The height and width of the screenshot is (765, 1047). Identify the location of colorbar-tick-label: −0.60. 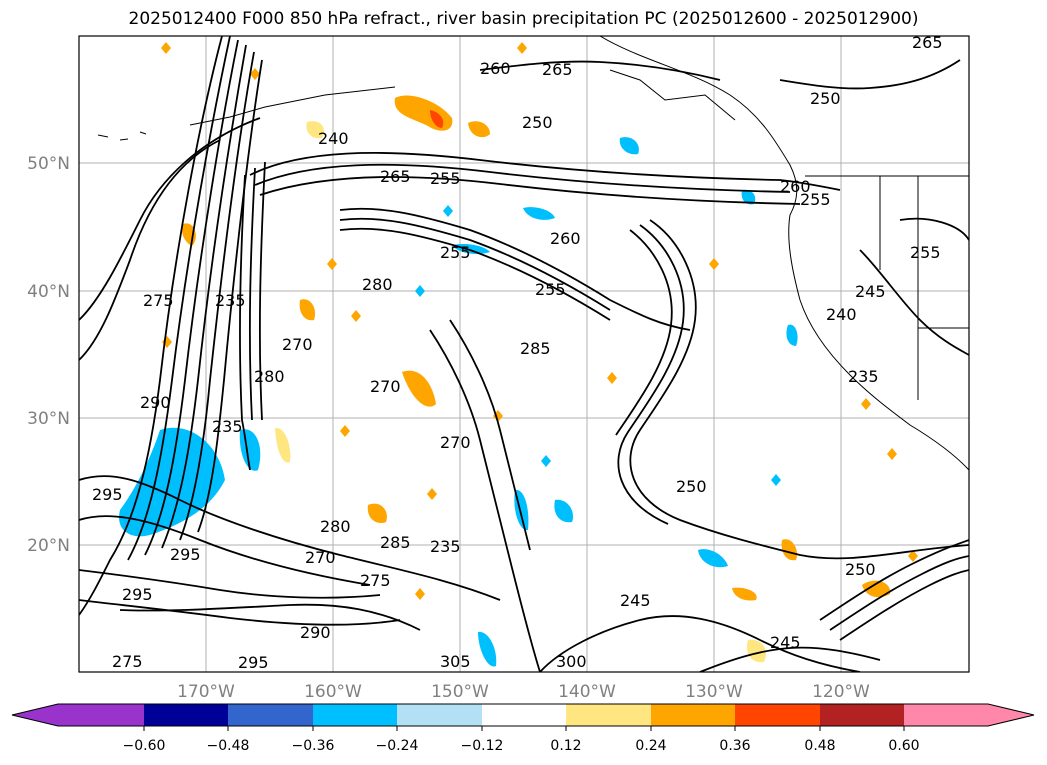
(144, 746).